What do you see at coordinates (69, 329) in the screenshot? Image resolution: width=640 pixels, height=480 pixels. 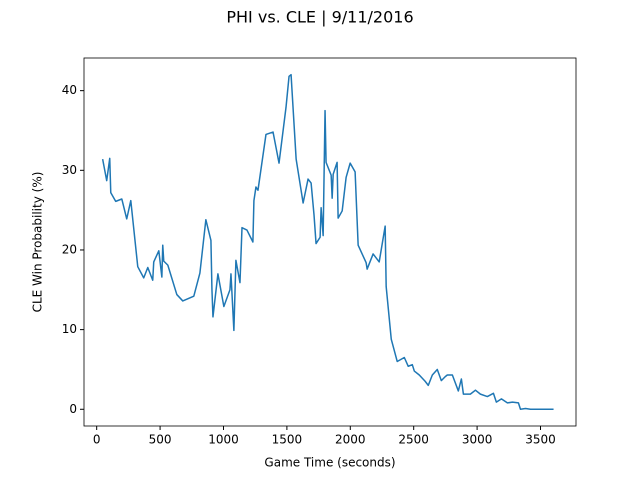 I see `y-tick-label: 10` at bounding box center [69, 329].